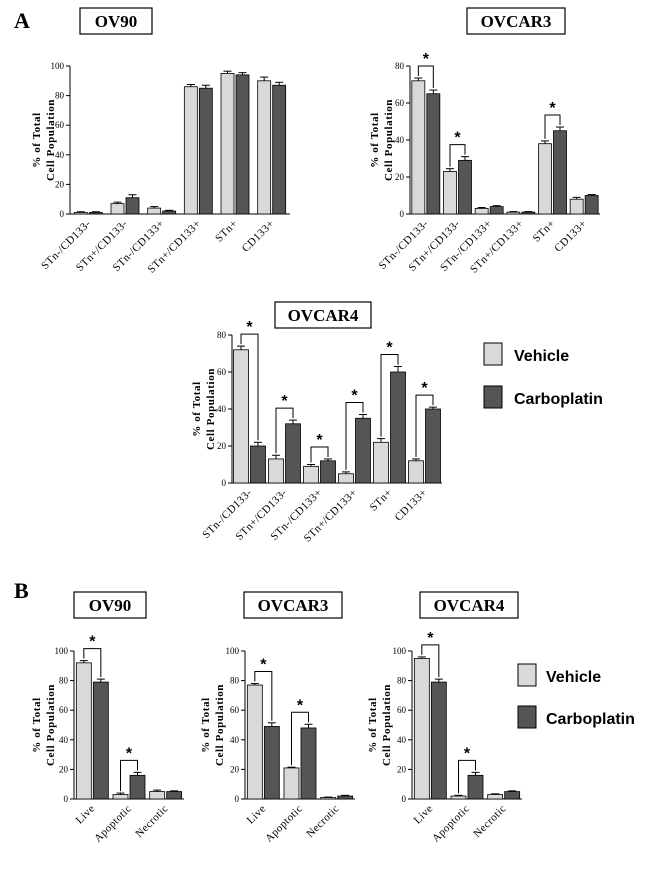  I want to click on bar-carboplatin-stn, so click(398, 427).